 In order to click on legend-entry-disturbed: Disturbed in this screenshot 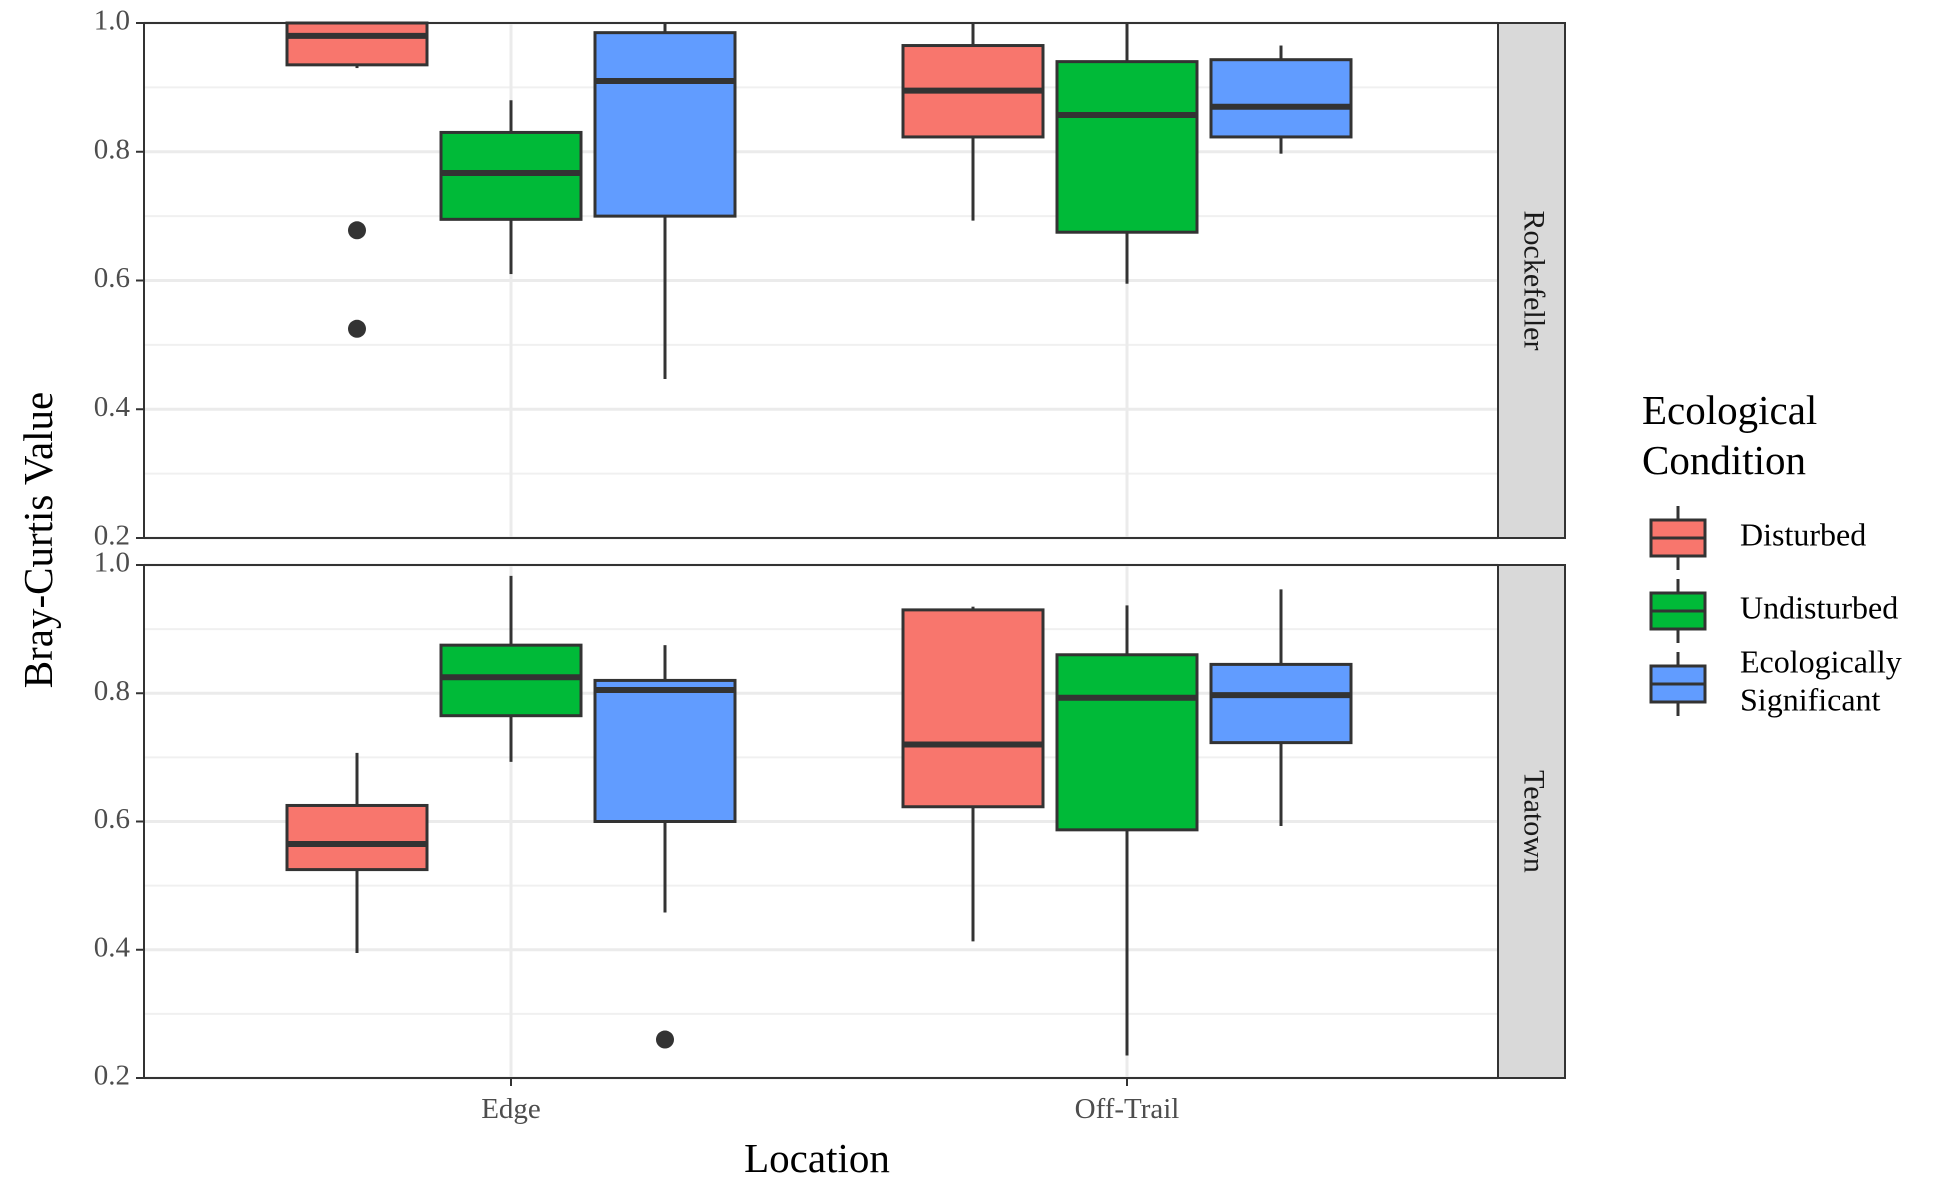, I will do `click(1757, 538)`.